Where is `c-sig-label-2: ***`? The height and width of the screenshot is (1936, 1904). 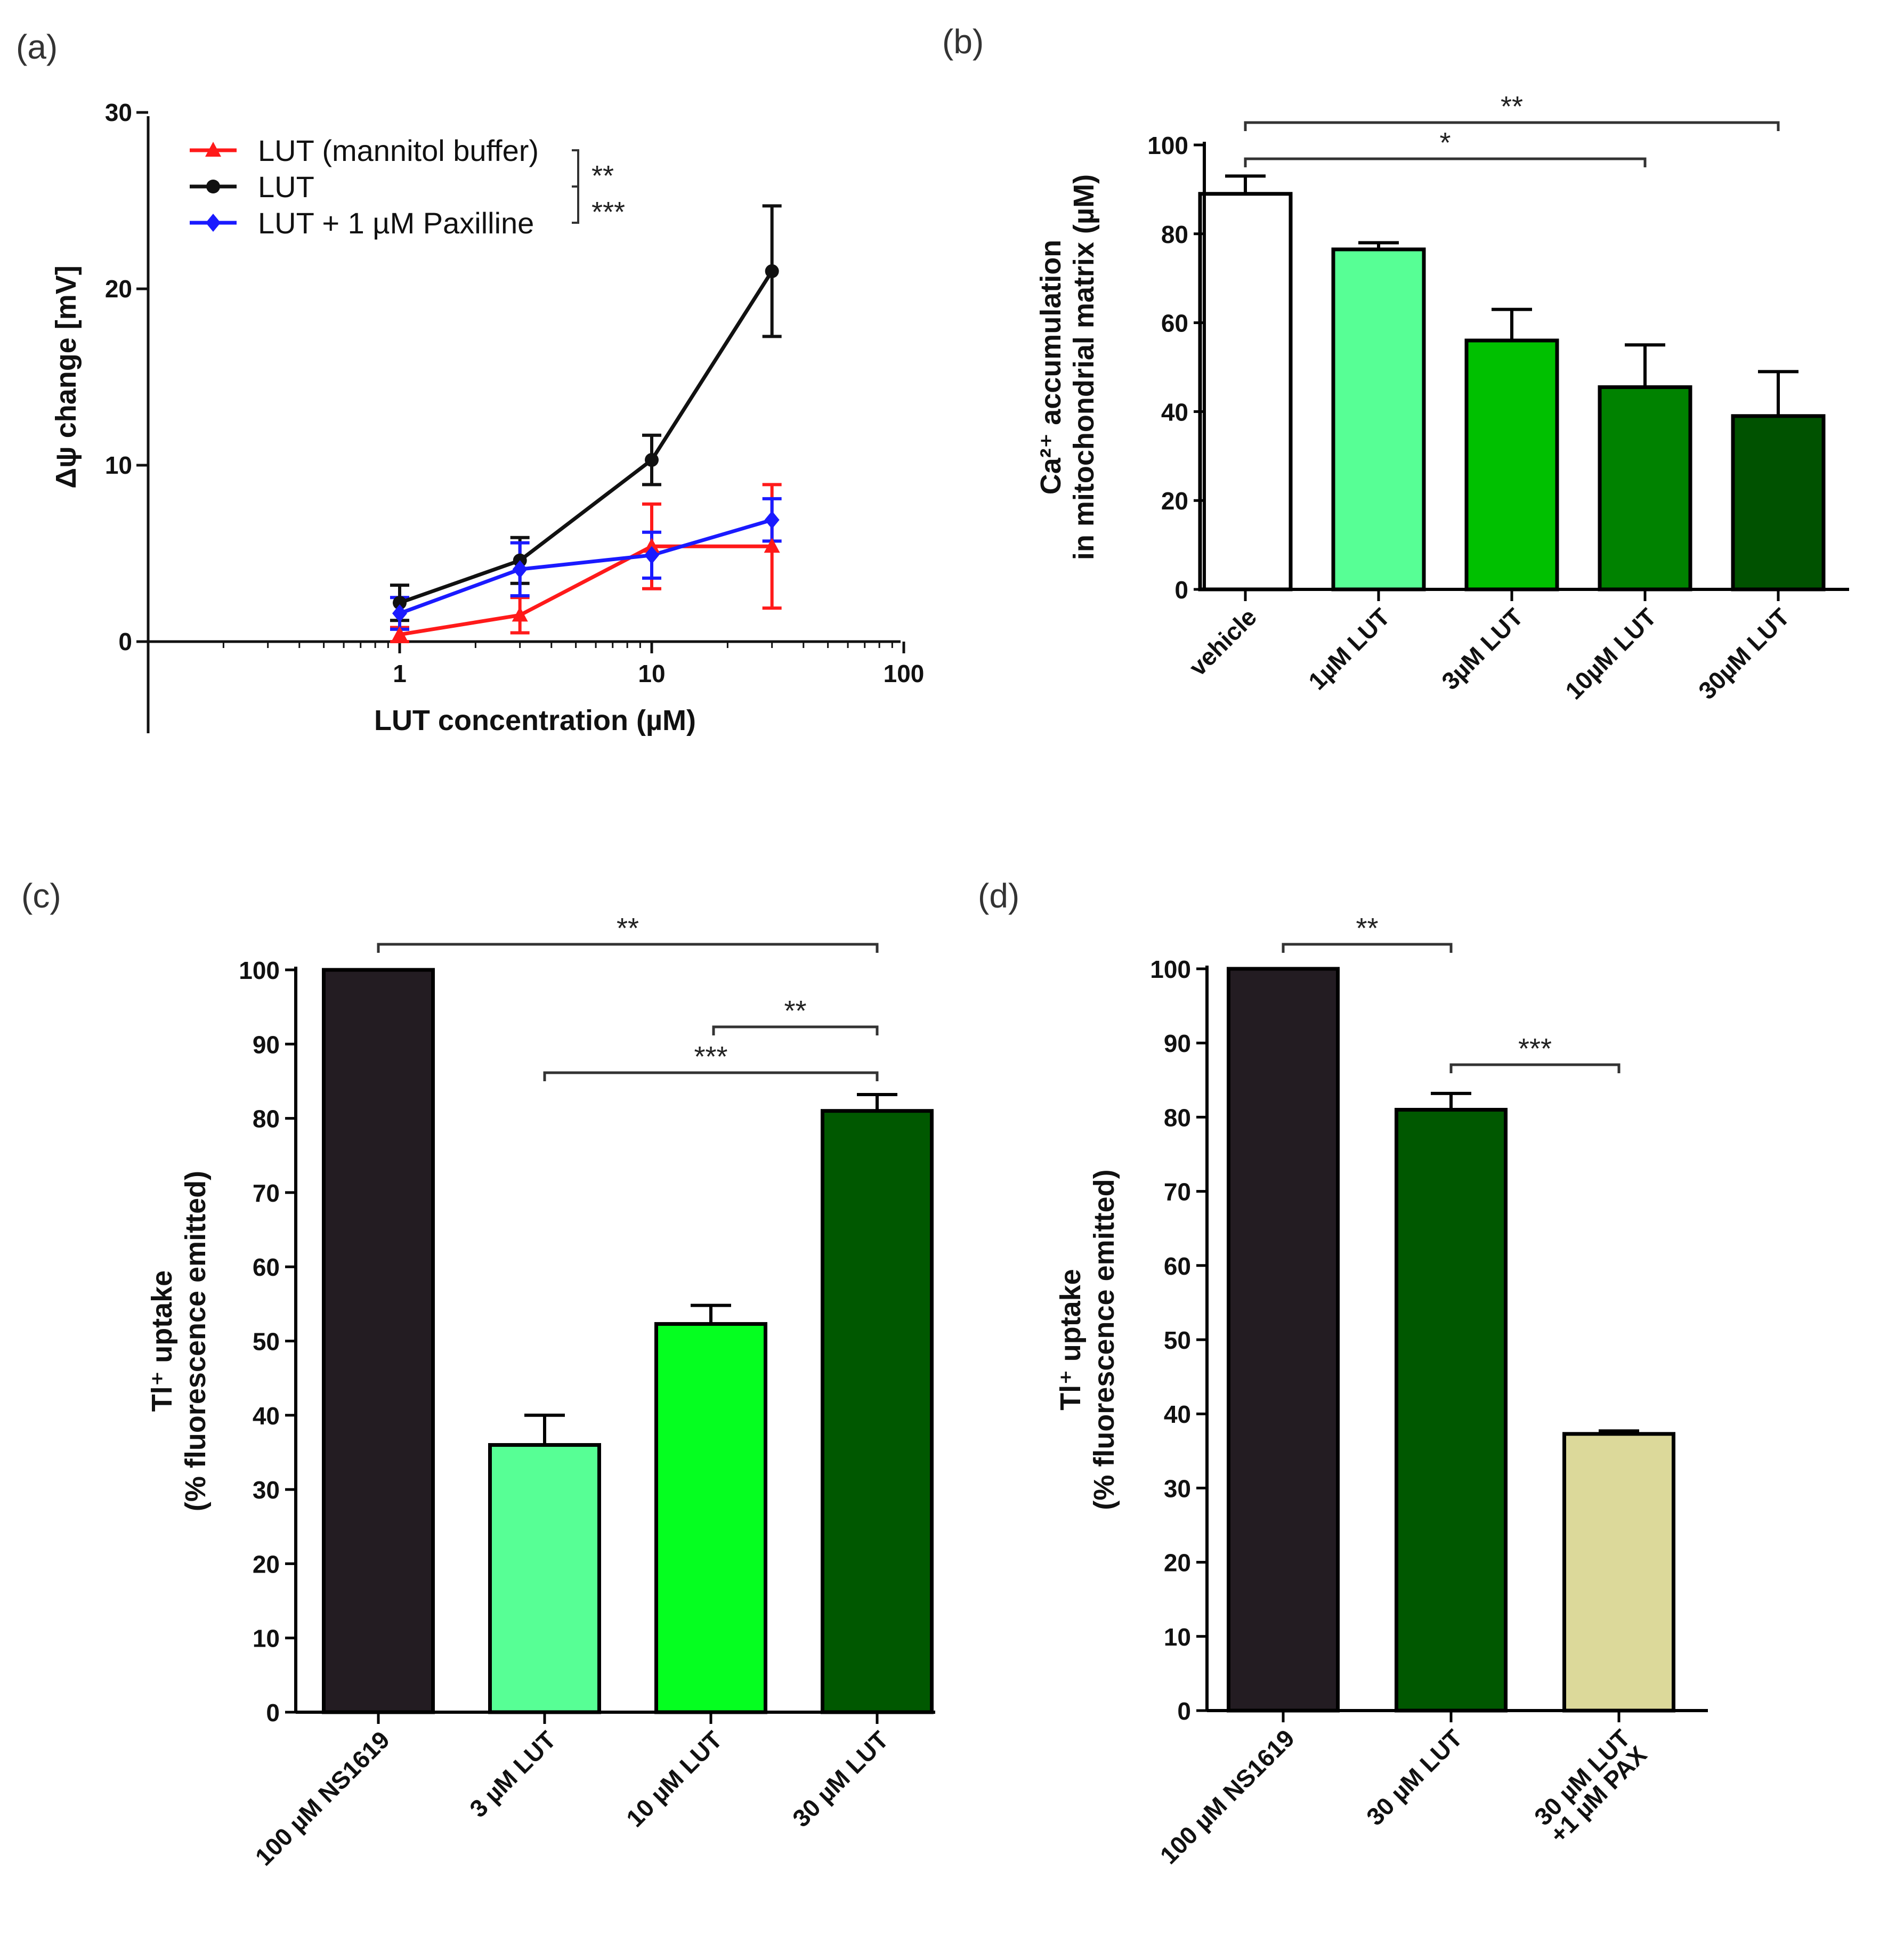 c-sig-label-2: *** is located at coordinates (710, 1057).